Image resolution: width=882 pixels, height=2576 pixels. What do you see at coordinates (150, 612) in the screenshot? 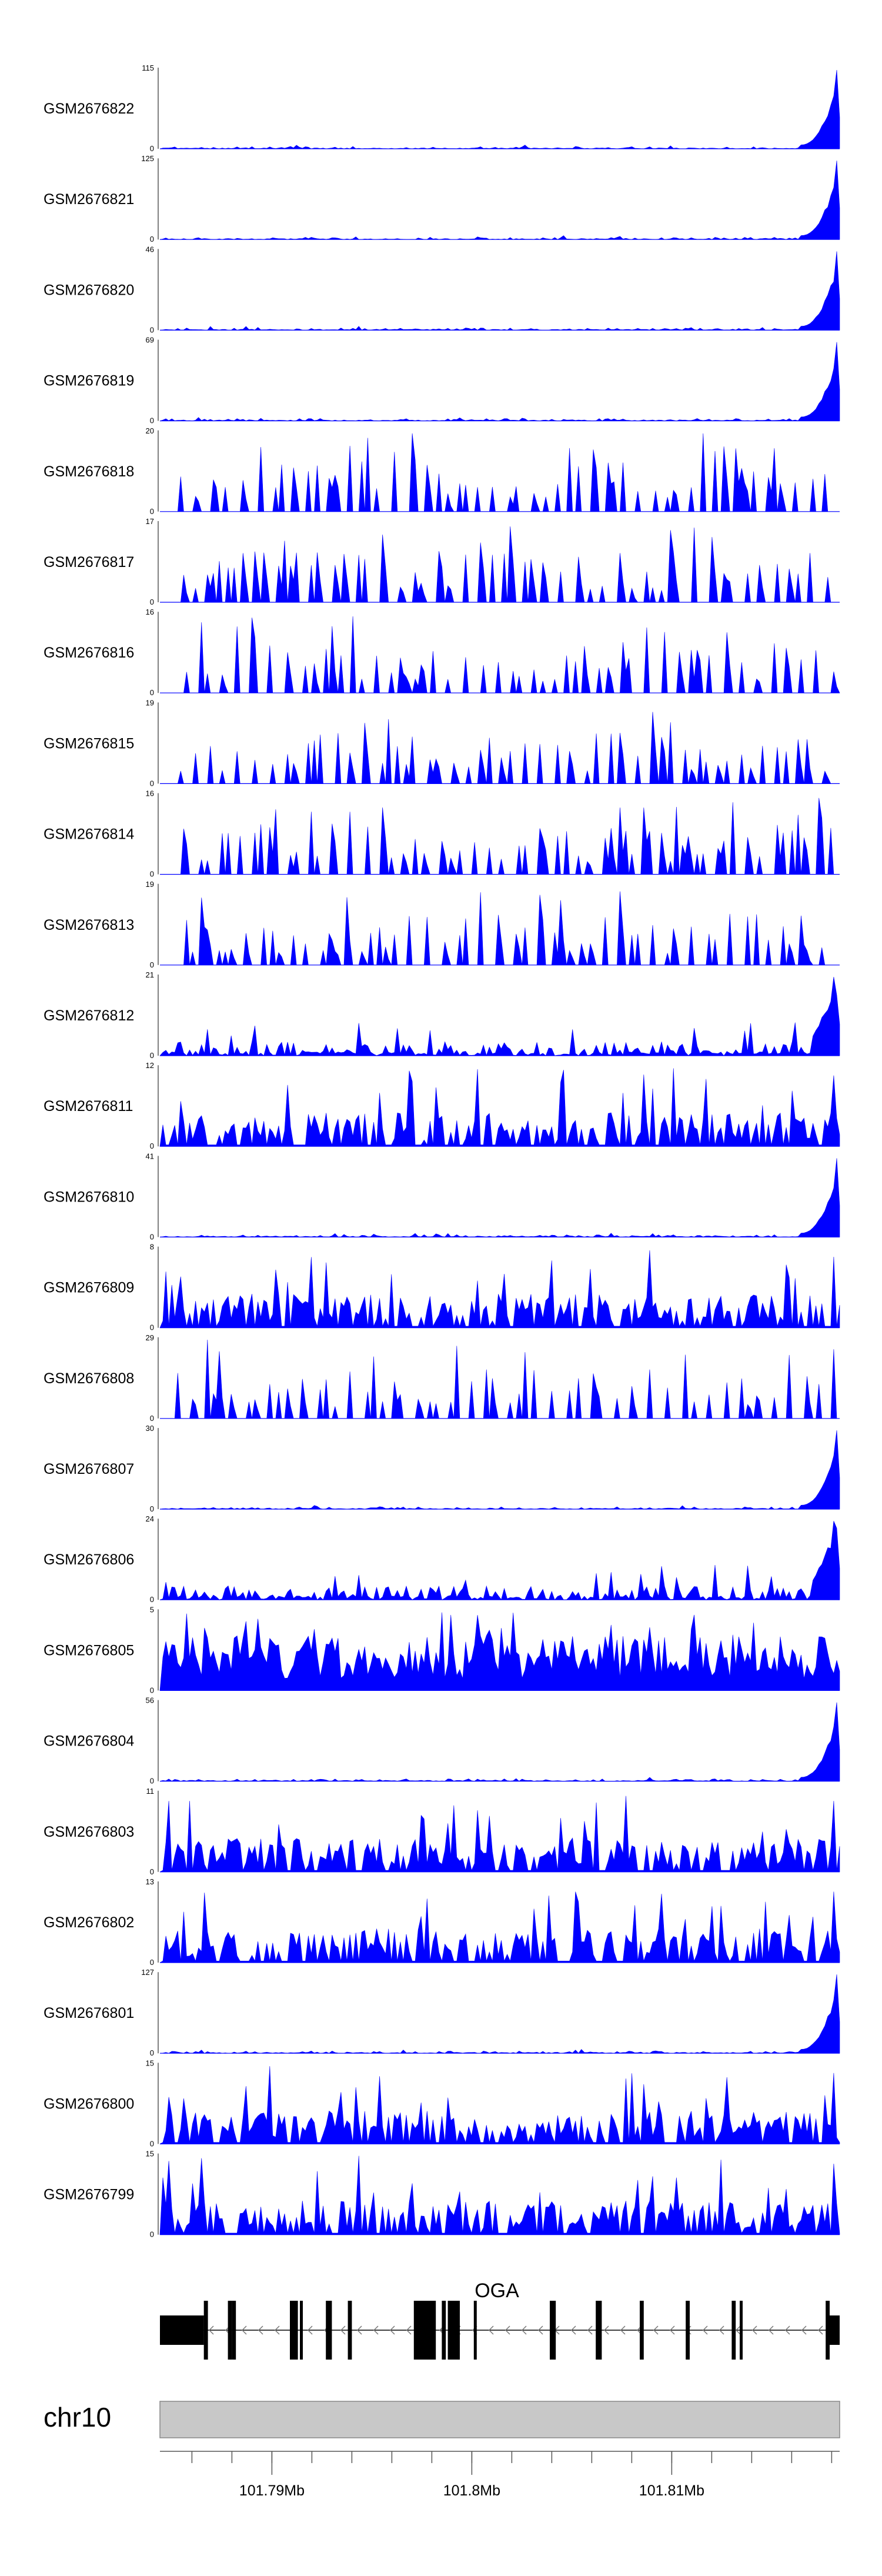
I see `track-max-label: 16` at bounding box center [150, 612].